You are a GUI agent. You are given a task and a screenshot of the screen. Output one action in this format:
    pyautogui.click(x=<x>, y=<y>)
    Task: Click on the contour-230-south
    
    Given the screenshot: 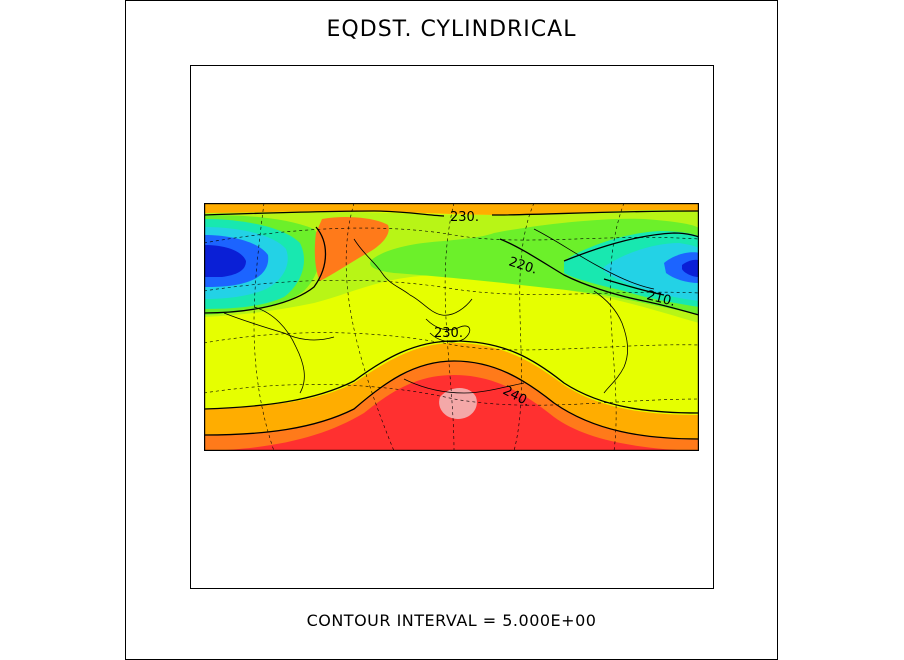 What is the action you would take?
    pyautogui.click(x=451, y=377)
    